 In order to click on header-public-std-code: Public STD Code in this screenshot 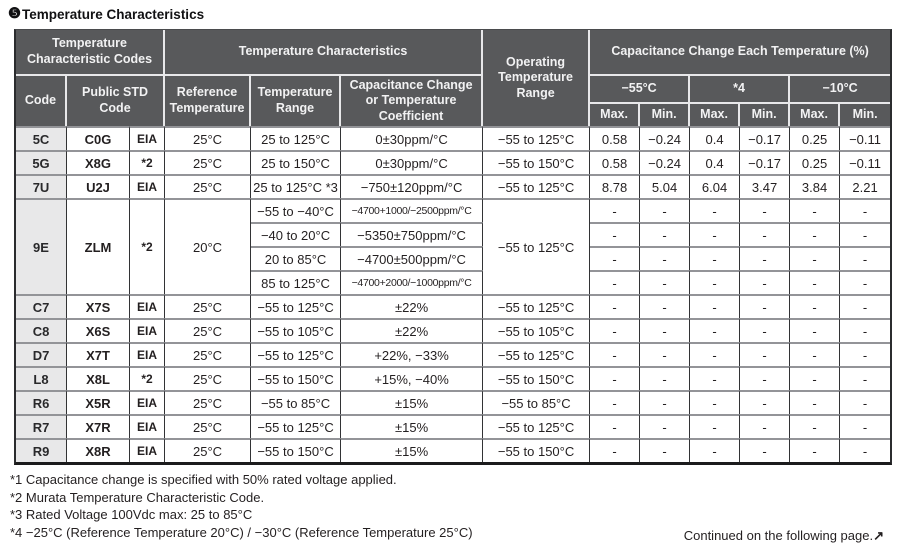, I will do `click(116, 101)`.